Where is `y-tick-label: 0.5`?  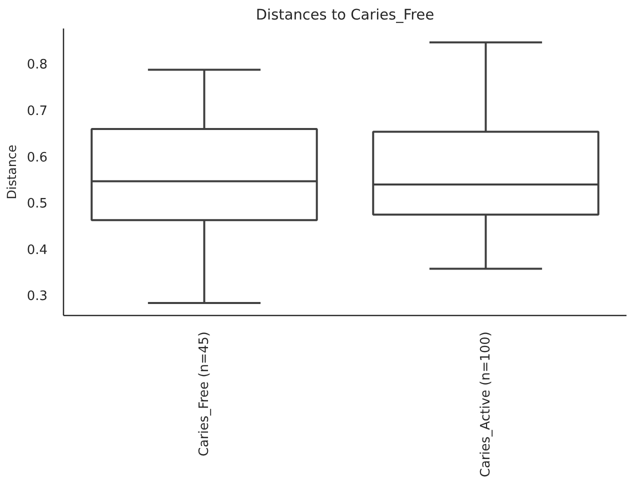 y-tick-label: 0.5 is located at coordinates (37, 204).